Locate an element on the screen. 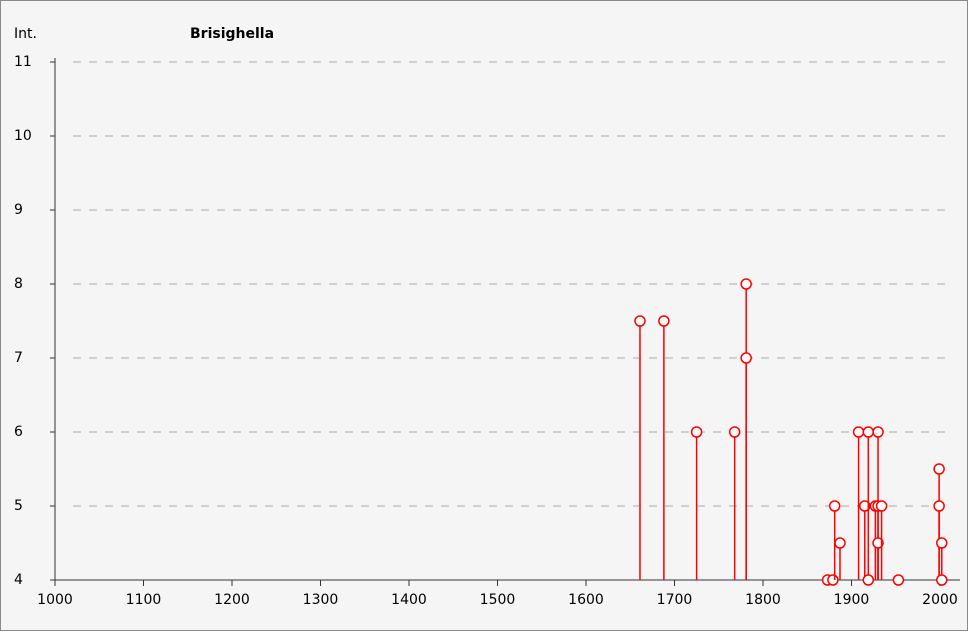  x-tick-label: 1700 is located at coordinates (675, 600).